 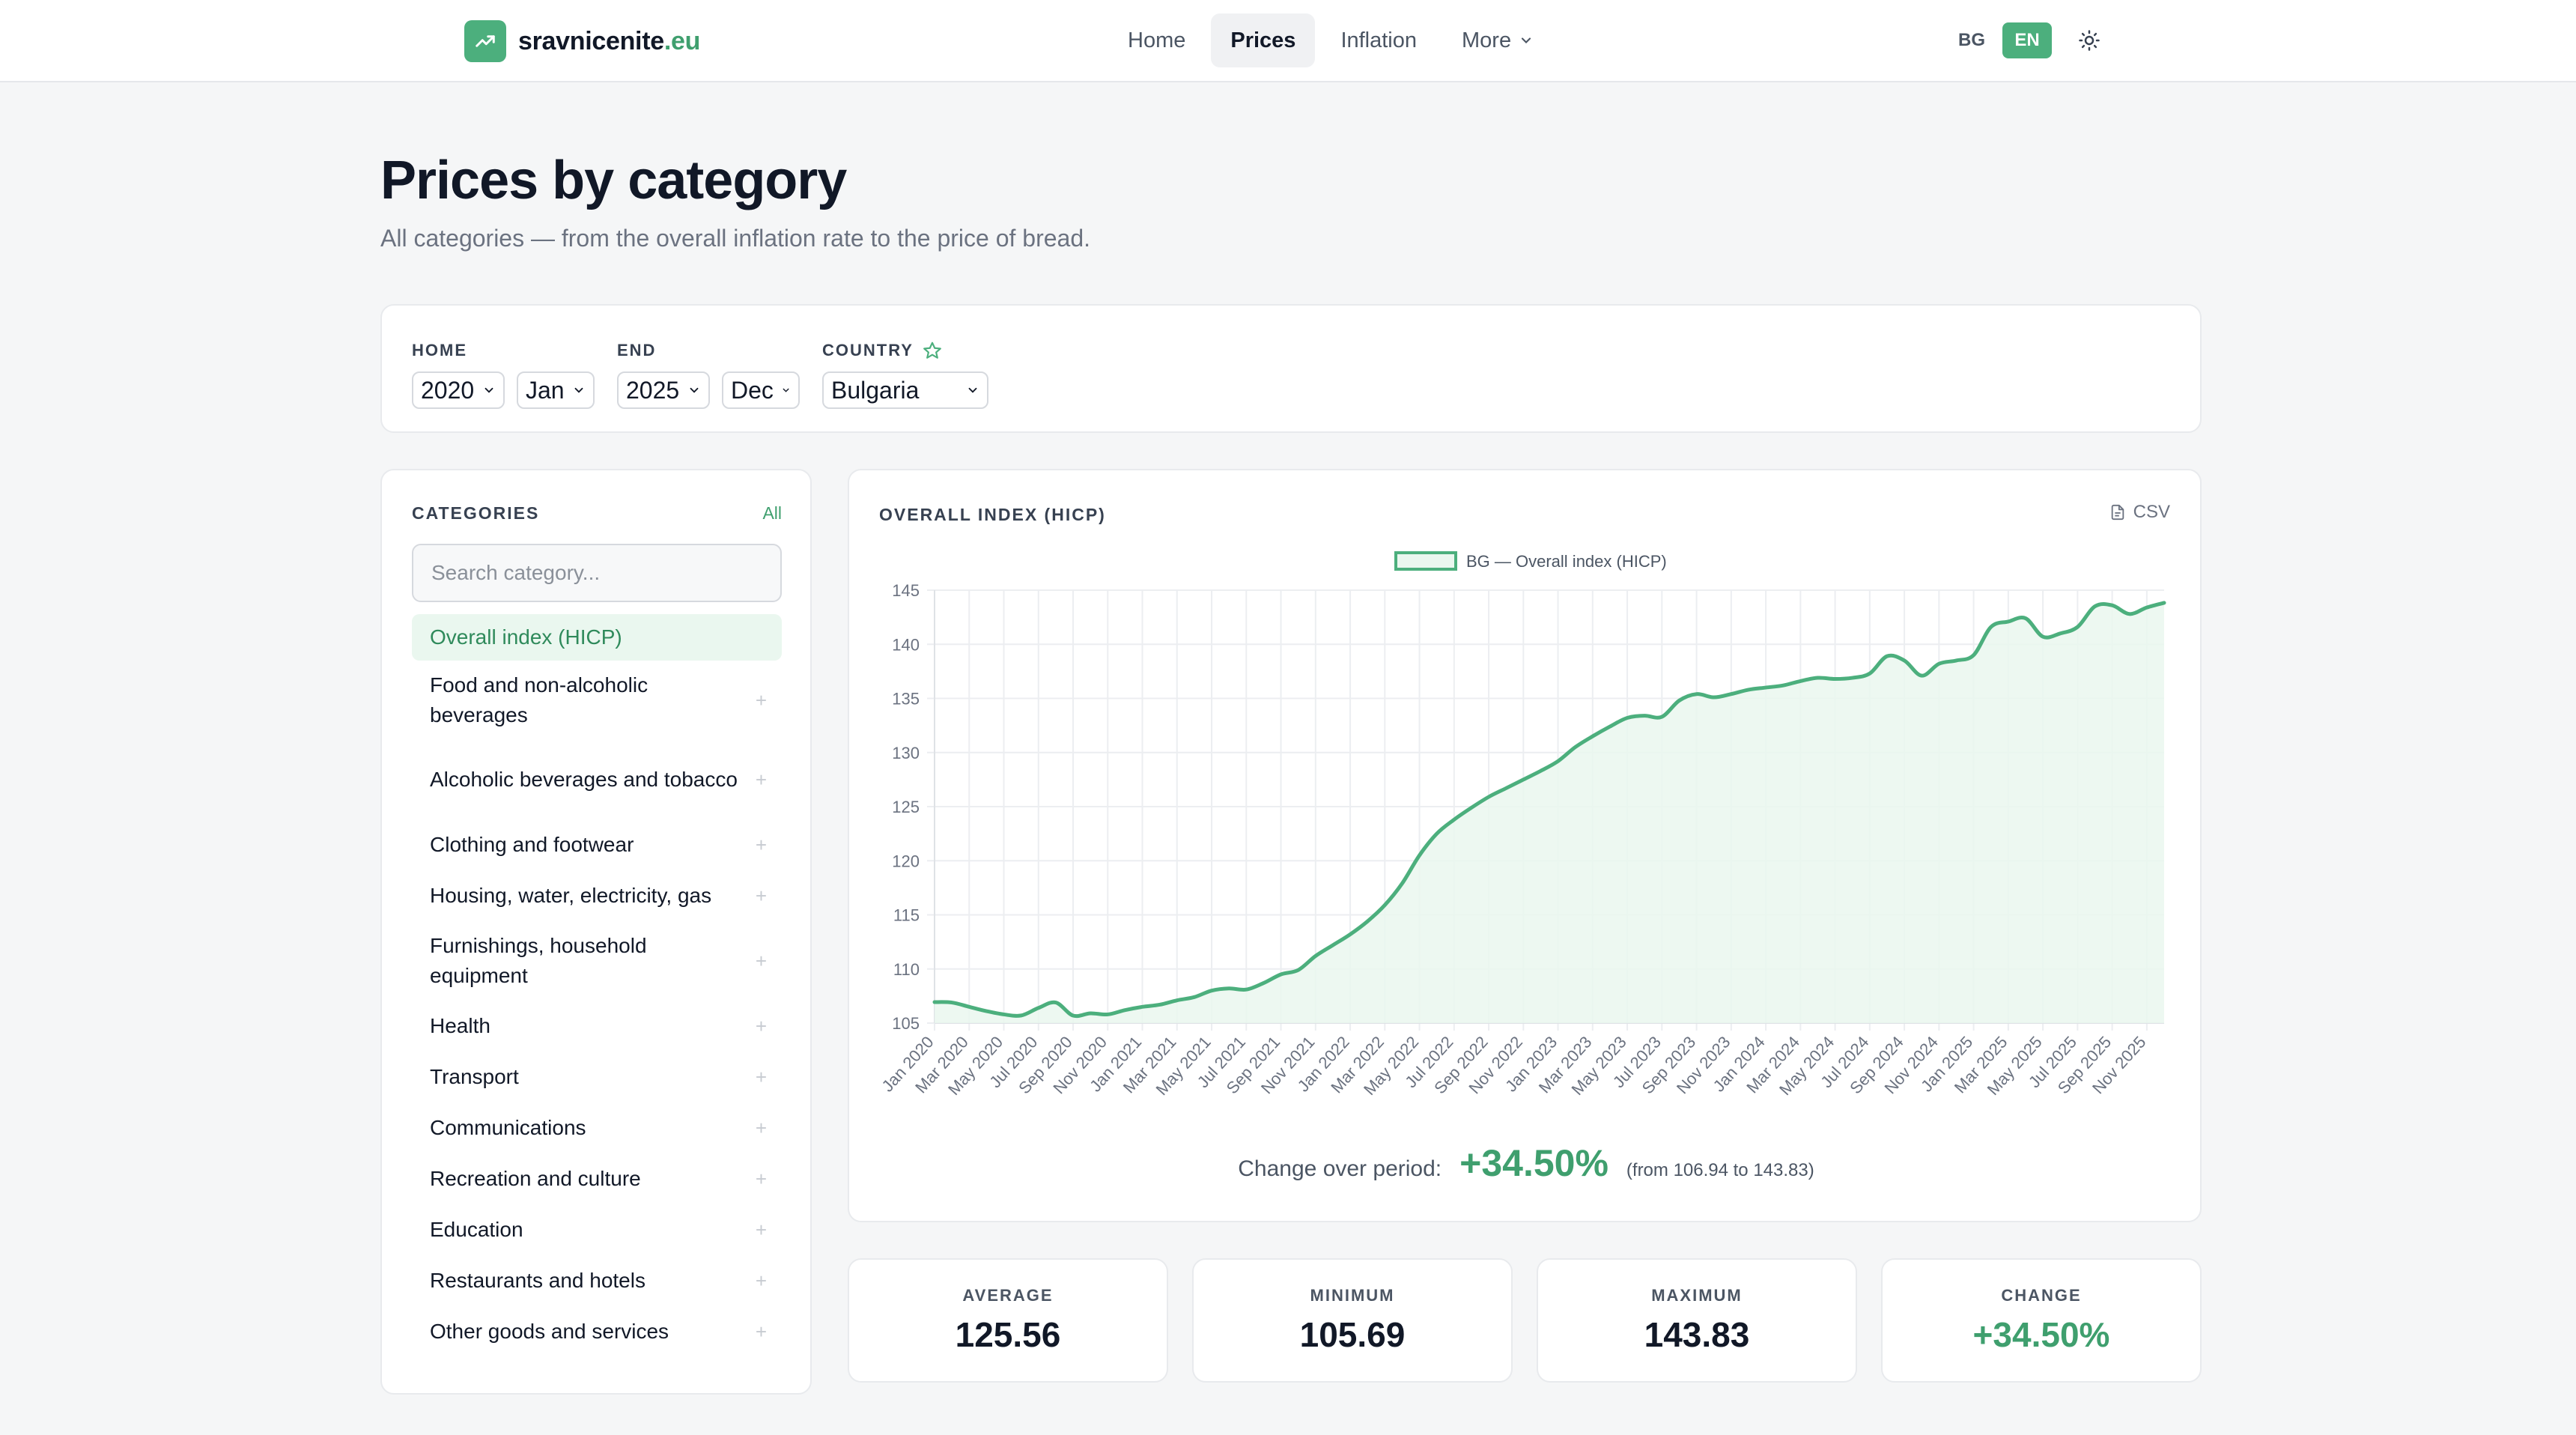 What do you see at coordinates (906, 807) in the screenshot?
I see `y-tick-label: 125` at bounding box center [906, 807].